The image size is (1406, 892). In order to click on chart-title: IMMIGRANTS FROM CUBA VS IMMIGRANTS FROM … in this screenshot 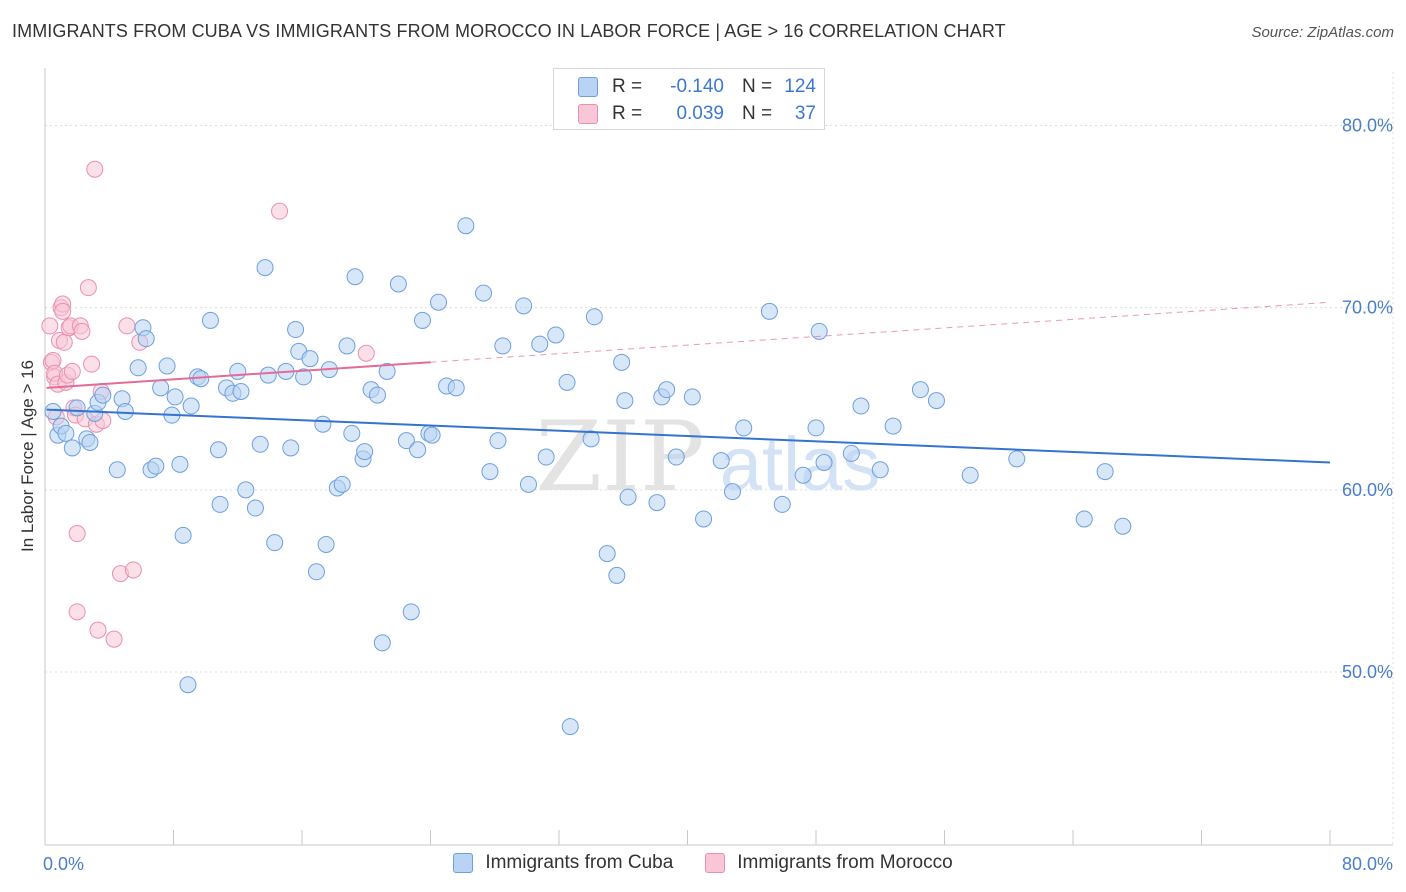, I will do `click(509, 31)`.